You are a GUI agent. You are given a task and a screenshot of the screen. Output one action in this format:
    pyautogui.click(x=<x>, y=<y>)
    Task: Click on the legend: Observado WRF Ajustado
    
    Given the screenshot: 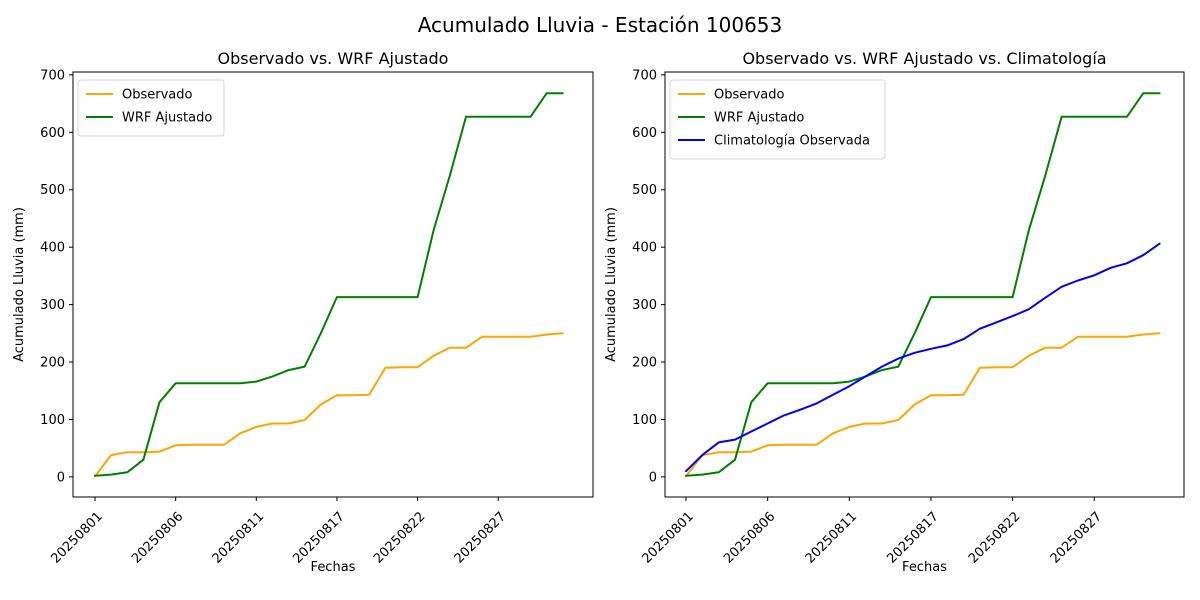 What is the action you would take?
    pyautogui.click(x=151, y=108)
    